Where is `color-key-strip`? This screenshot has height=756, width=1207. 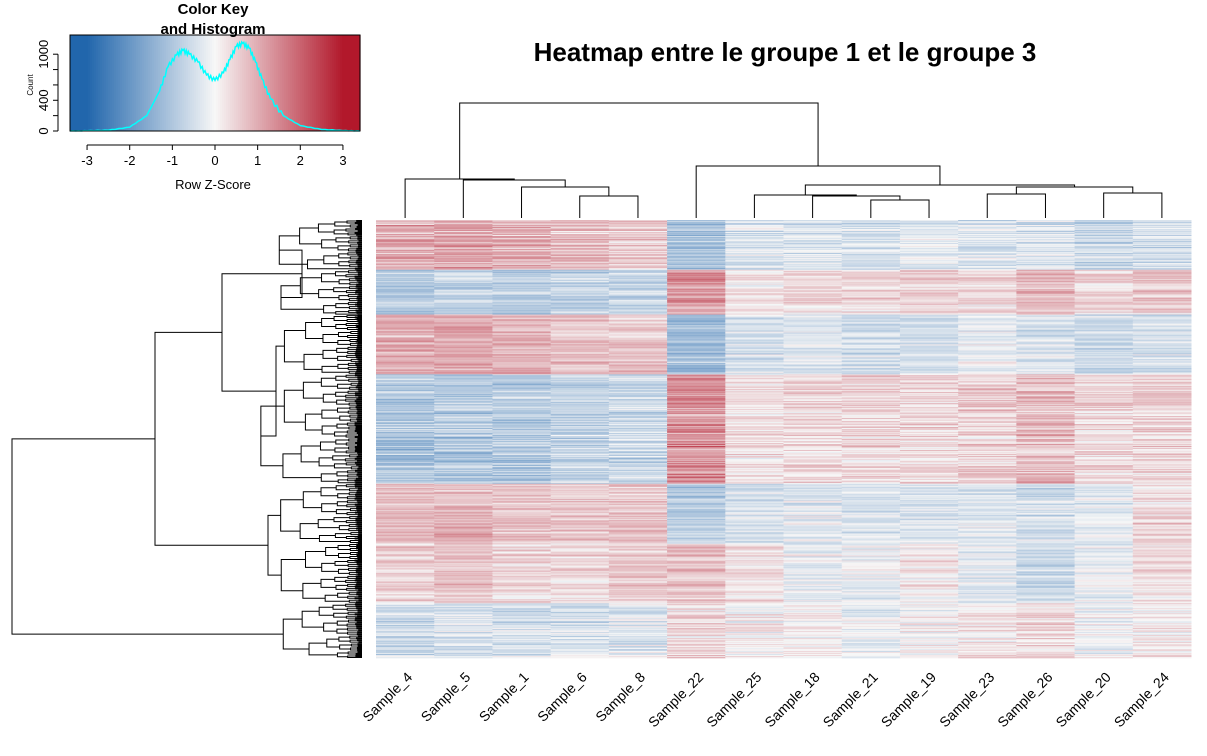
color-key-strip is located at coordinates (125, 83).